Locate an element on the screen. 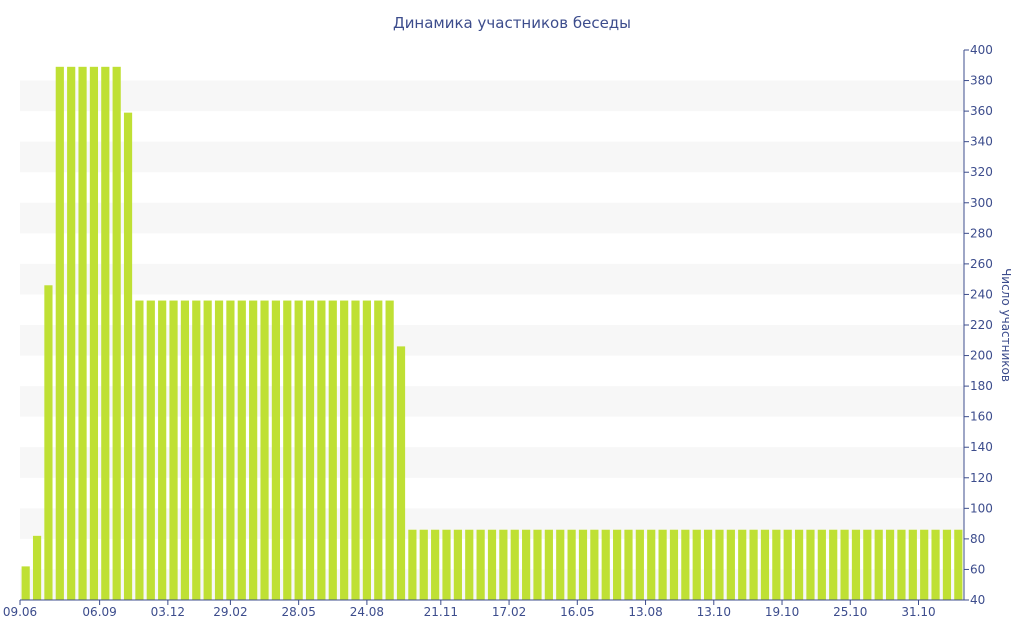 The height and width of the screenshot is (640, 1024). y-tick-label: 140 is located at coordinates (981, 447).